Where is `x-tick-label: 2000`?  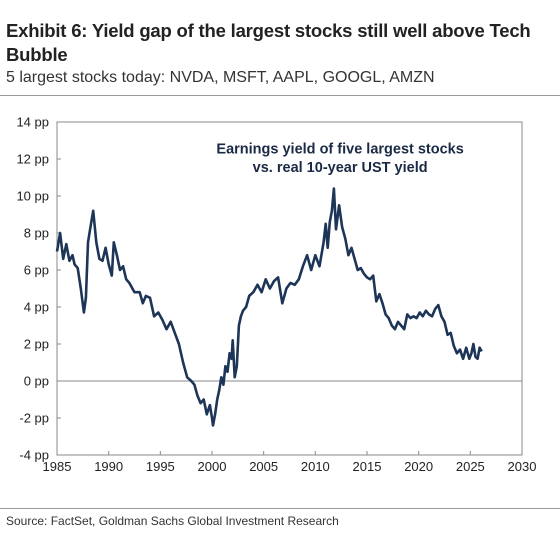 x-tick-label: 2000 is located at coordinates (212, 466).